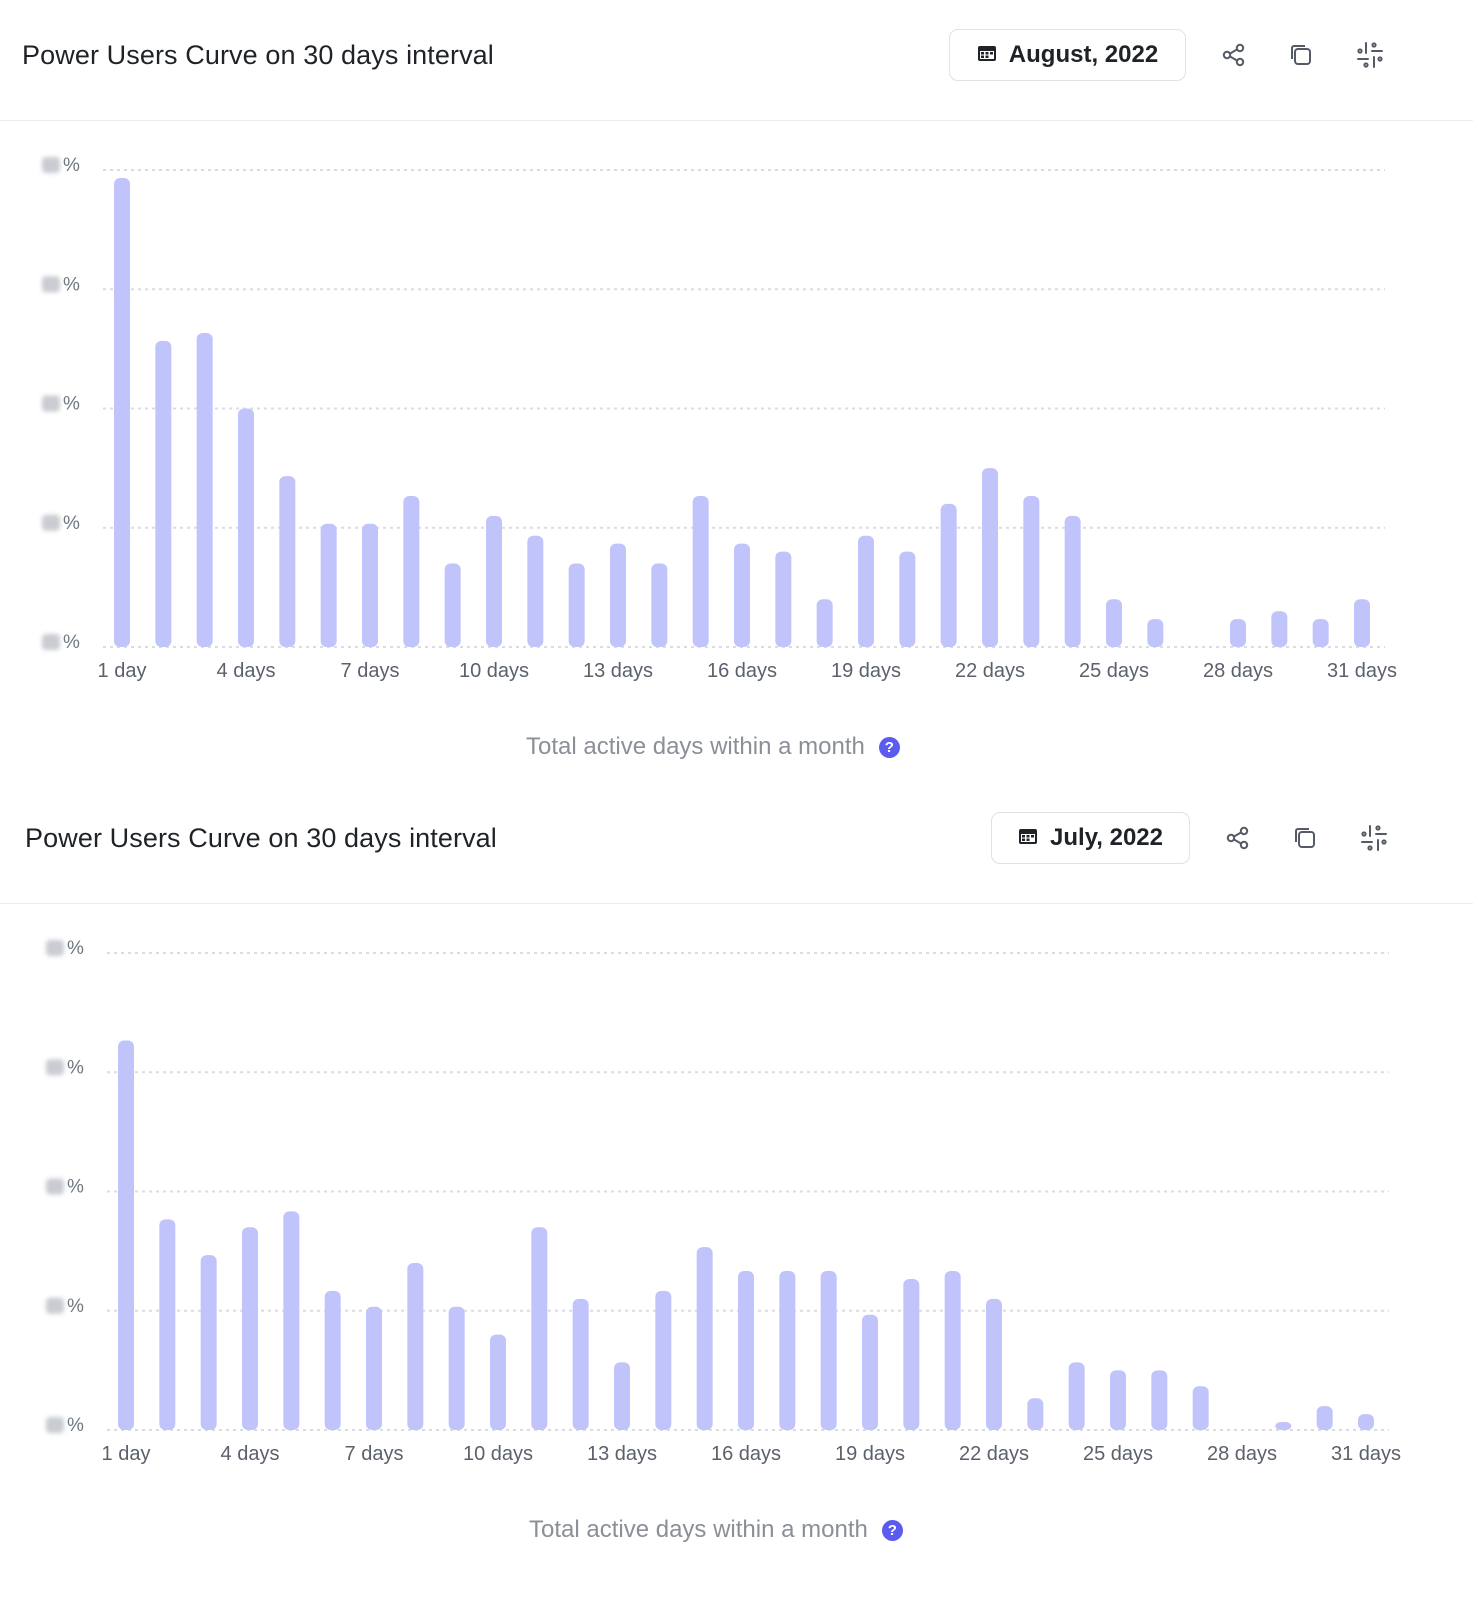  I want to click on x-tick-label: 28 days, so click(1238, 671).